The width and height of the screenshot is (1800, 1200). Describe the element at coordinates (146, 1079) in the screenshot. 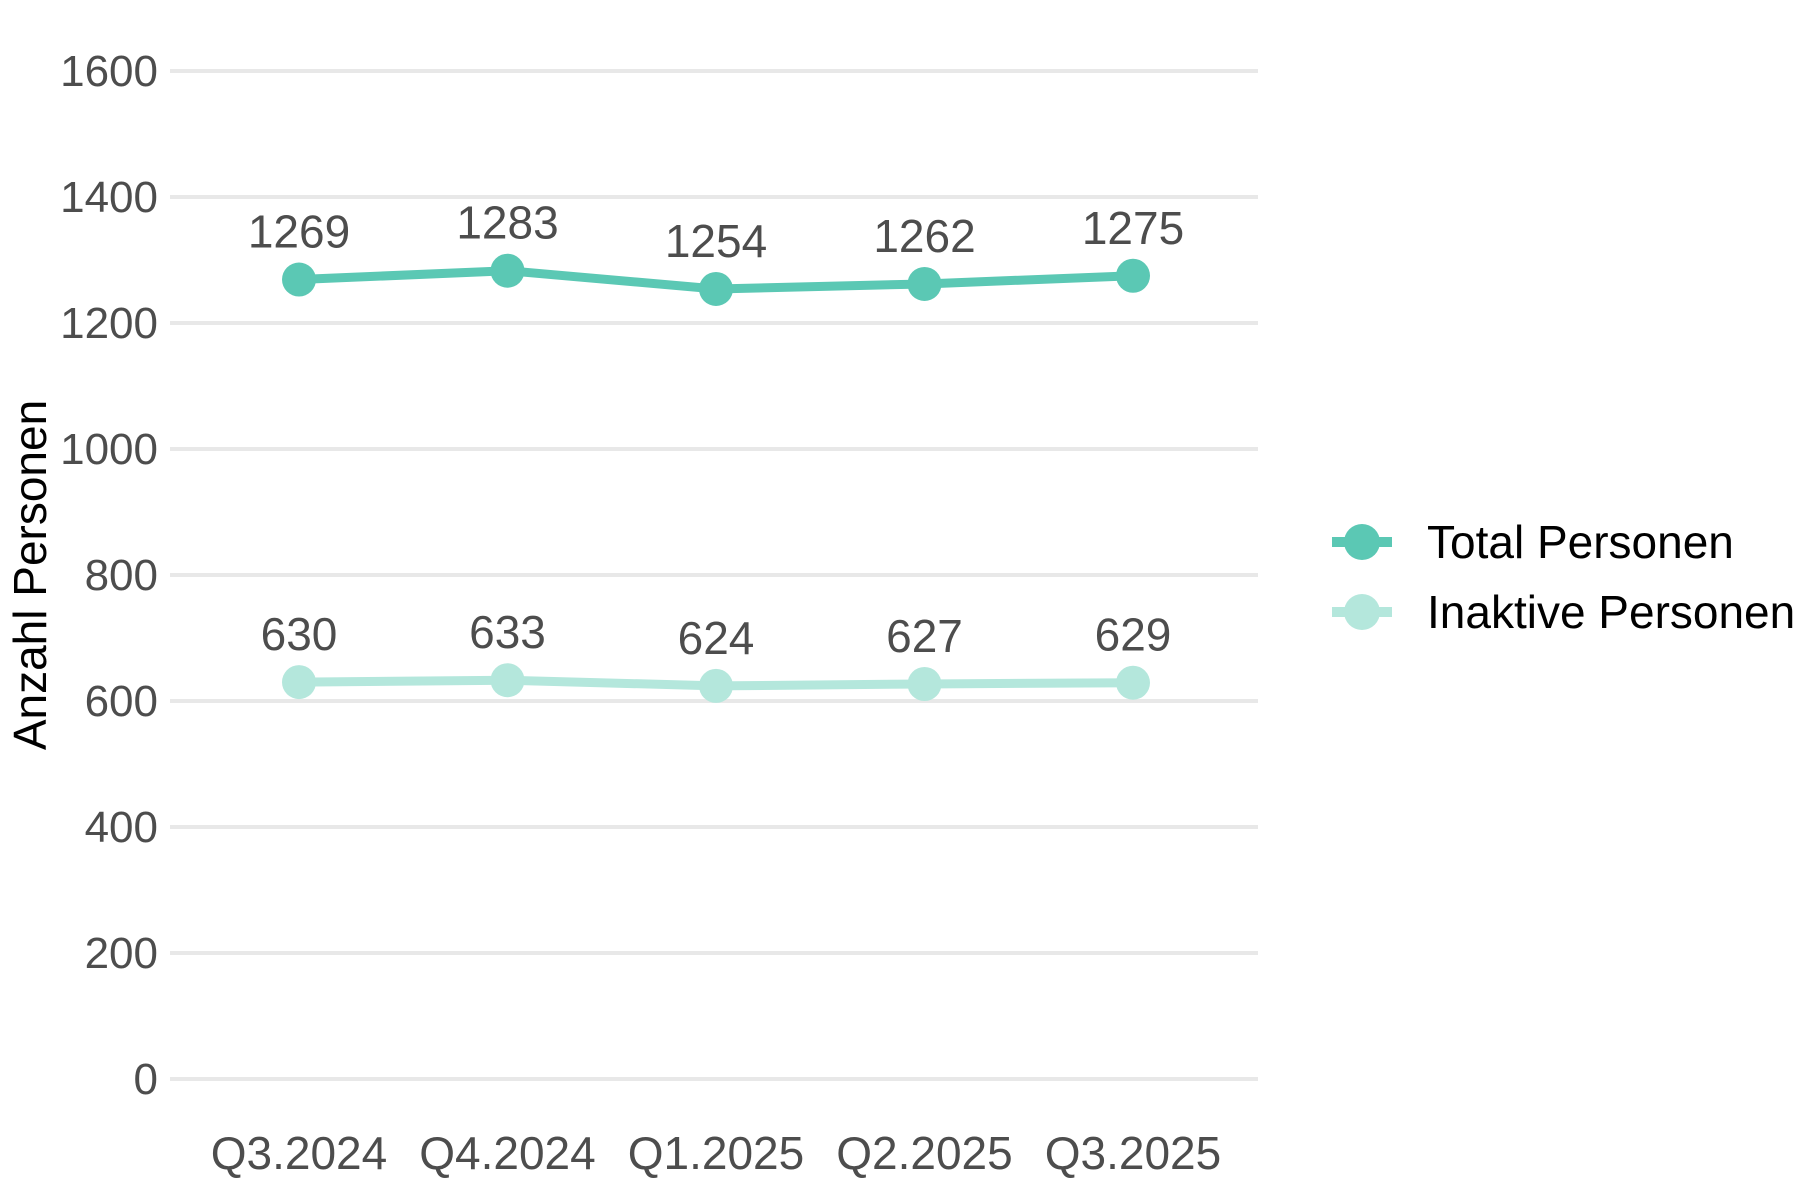

I see `y-tick-label: 0` at that location.